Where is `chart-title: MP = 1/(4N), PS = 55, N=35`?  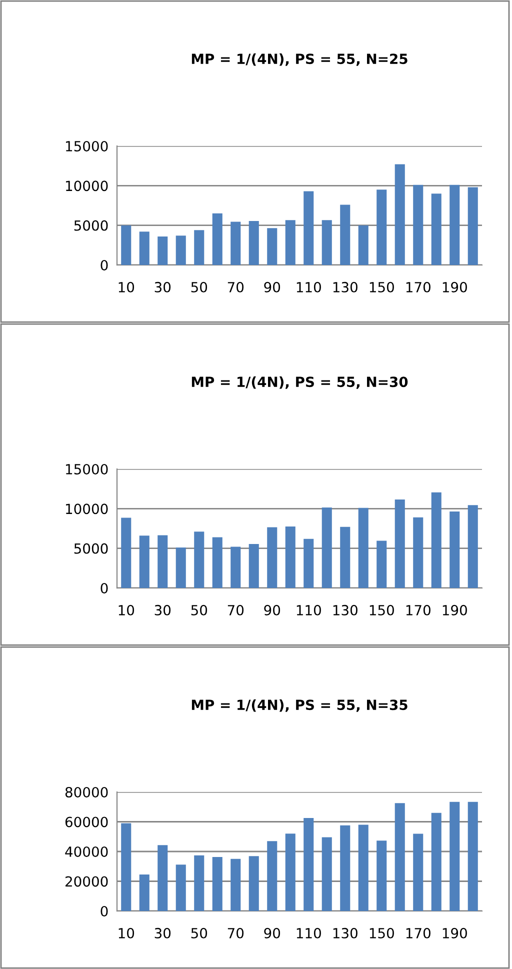
chart-title: MP = 1/(4N), PS = 55, N=35 is located at coordinates (300, 705).